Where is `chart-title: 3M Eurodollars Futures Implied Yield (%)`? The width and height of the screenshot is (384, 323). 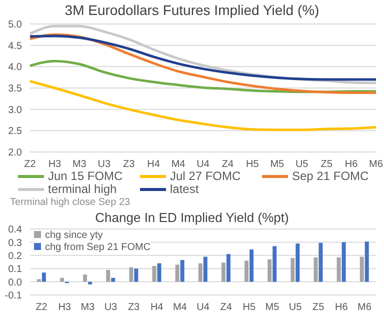
chart-title: 3M Eurodollars Futures Implied Yield (%) is located at coordinates (192, 10).